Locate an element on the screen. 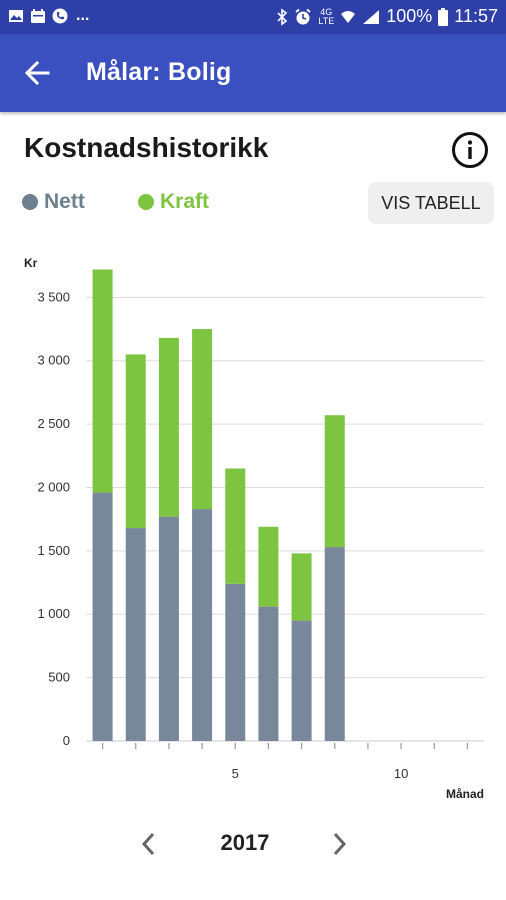  alarm-icon is located at coordinates (303, 16).